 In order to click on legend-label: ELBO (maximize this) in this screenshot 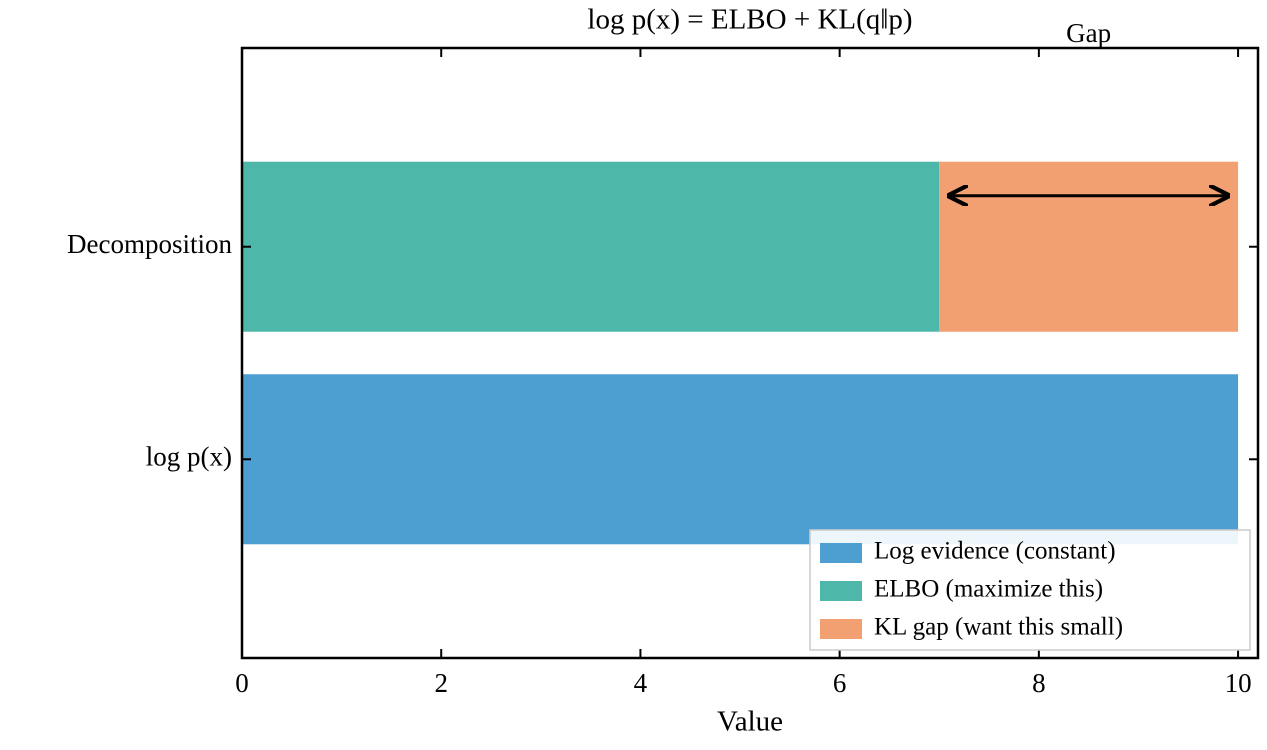, I will do `click(988, 589)`.